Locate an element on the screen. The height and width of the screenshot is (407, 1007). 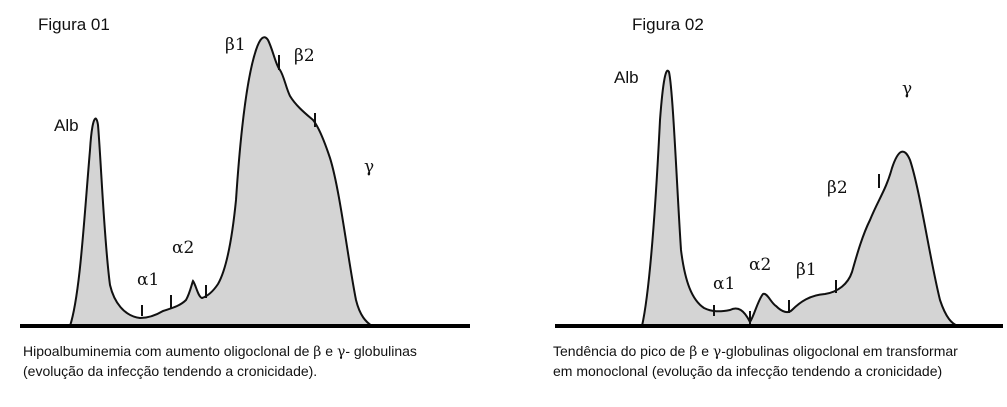
figure-01-label-alb: Alb is located at coordinates (66, 125).